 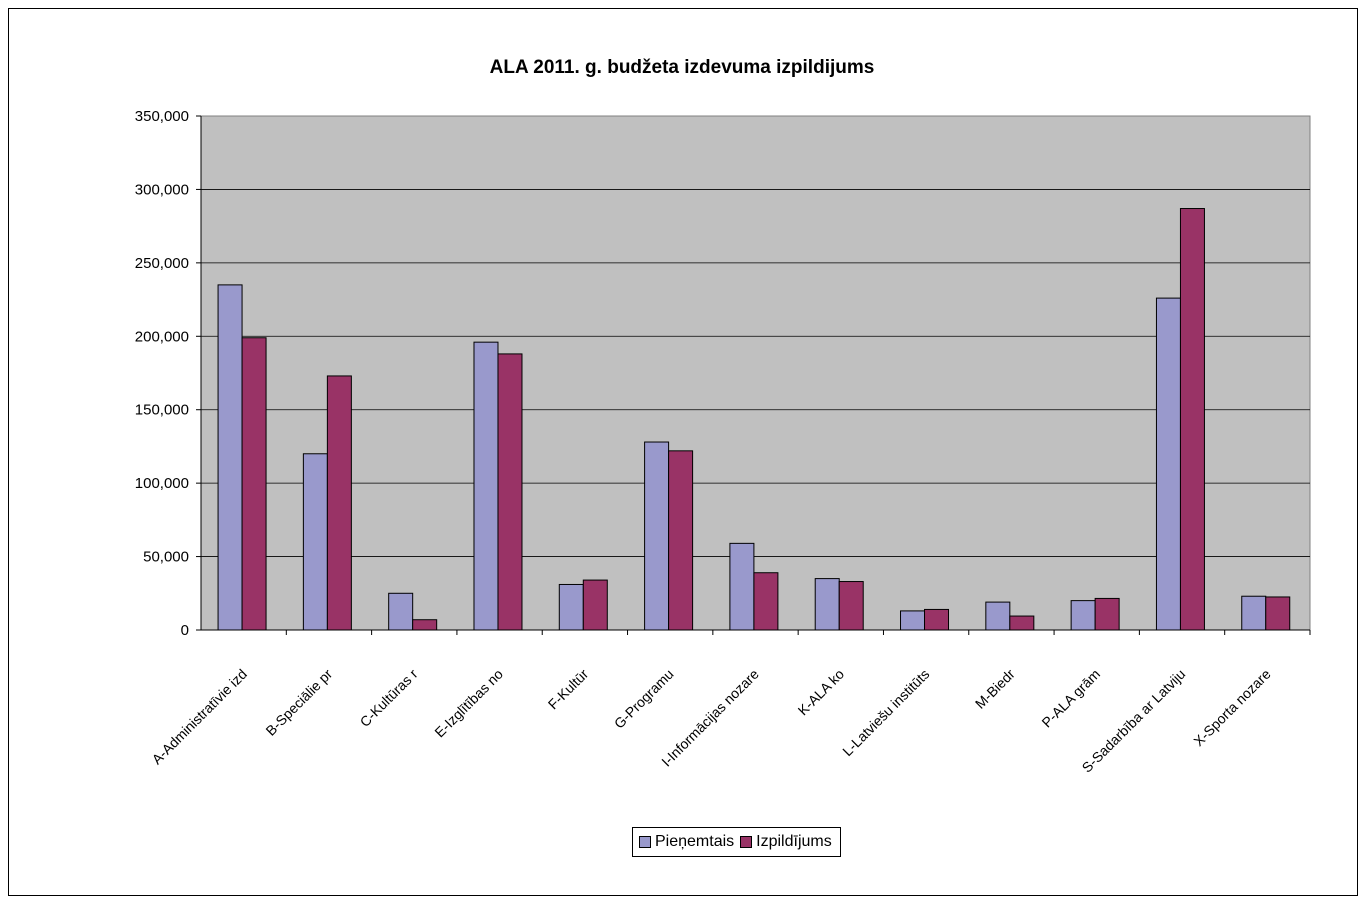 I want to click on legend-swatch-accepted, so click(x=645, y=842).